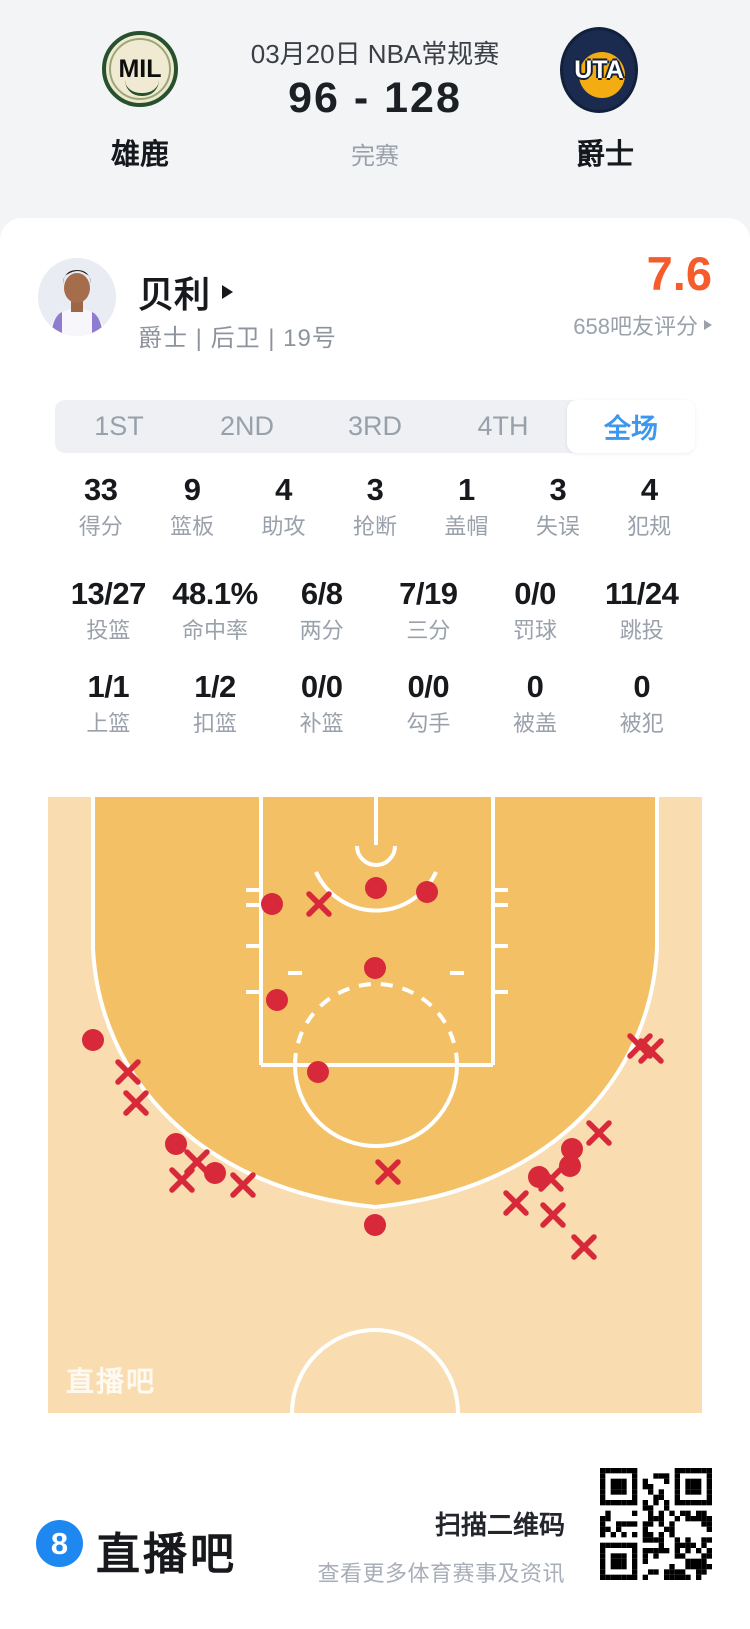 The height and width of the screenshot is (1629, 750). Describe the element at coordinates (192, 489) in the screenshot. I see `stat-value: 9` at that location.